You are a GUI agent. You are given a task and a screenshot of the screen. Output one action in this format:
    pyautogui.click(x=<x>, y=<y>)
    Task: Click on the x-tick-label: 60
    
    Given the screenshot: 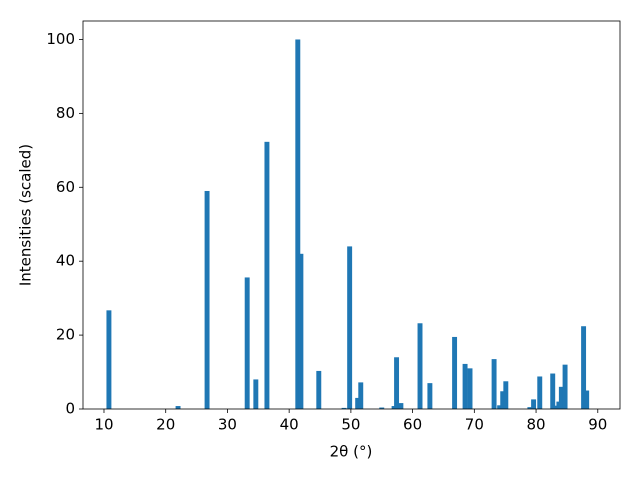 What is the action you would take?
    pyautogui.click(x=412, y=425)
    